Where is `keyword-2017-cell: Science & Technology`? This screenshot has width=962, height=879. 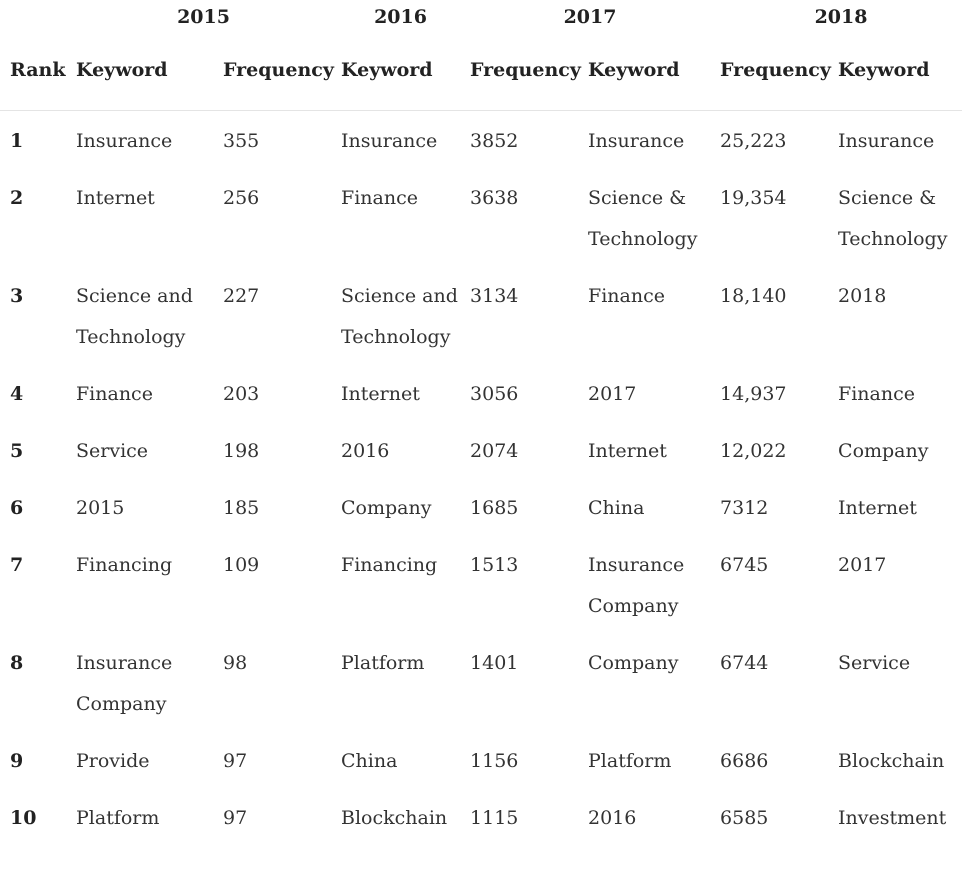 keyword-2017-cell: Science & Technology is located at coordinates (643, 218).